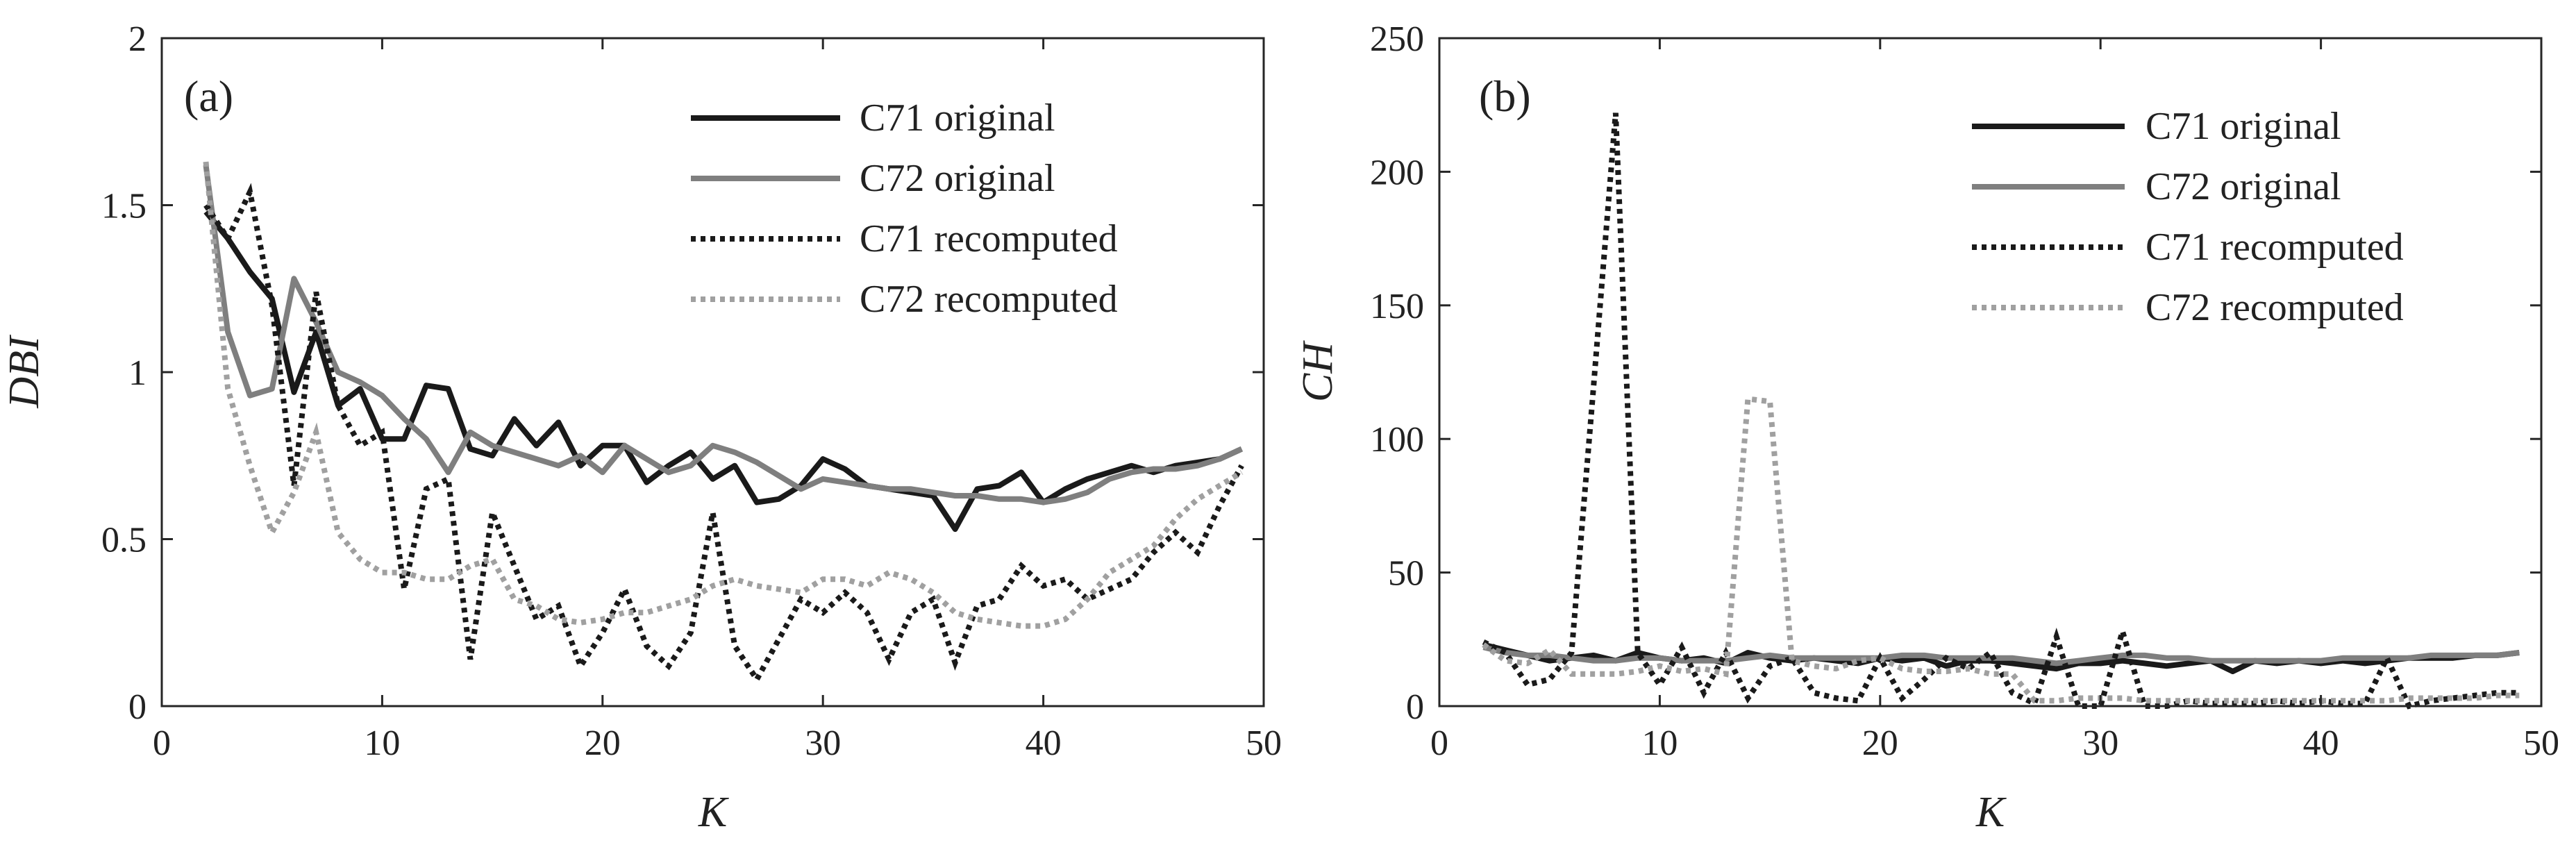 The width and height of the screenshot is (2576, 854). I want to click on y-tick-label: 250, so click(1397, 39).